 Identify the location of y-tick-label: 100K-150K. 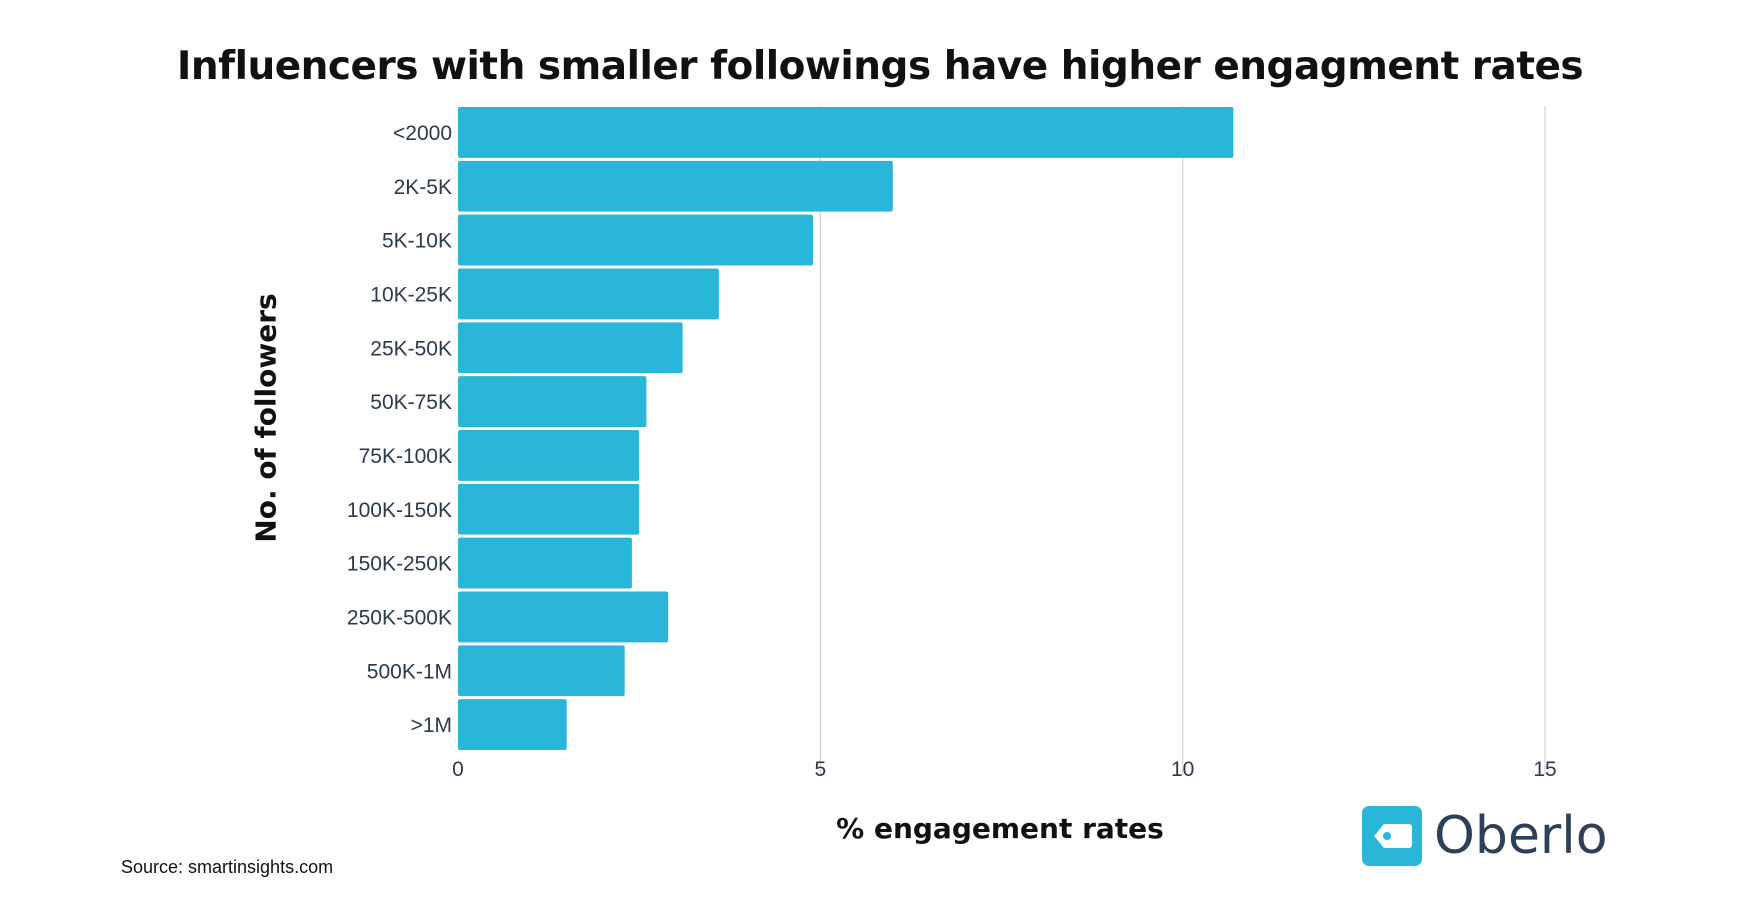
(399, 510).